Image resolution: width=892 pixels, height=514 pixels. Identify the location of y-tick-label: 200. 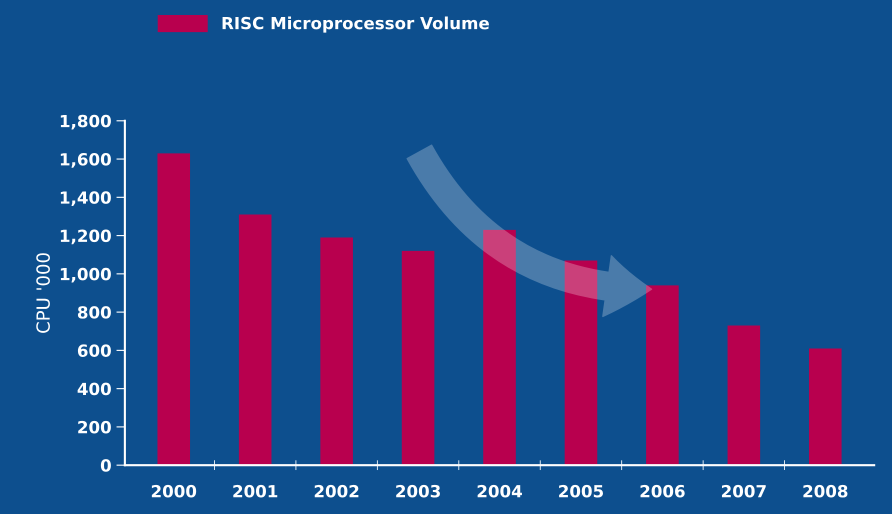
(94, 427).